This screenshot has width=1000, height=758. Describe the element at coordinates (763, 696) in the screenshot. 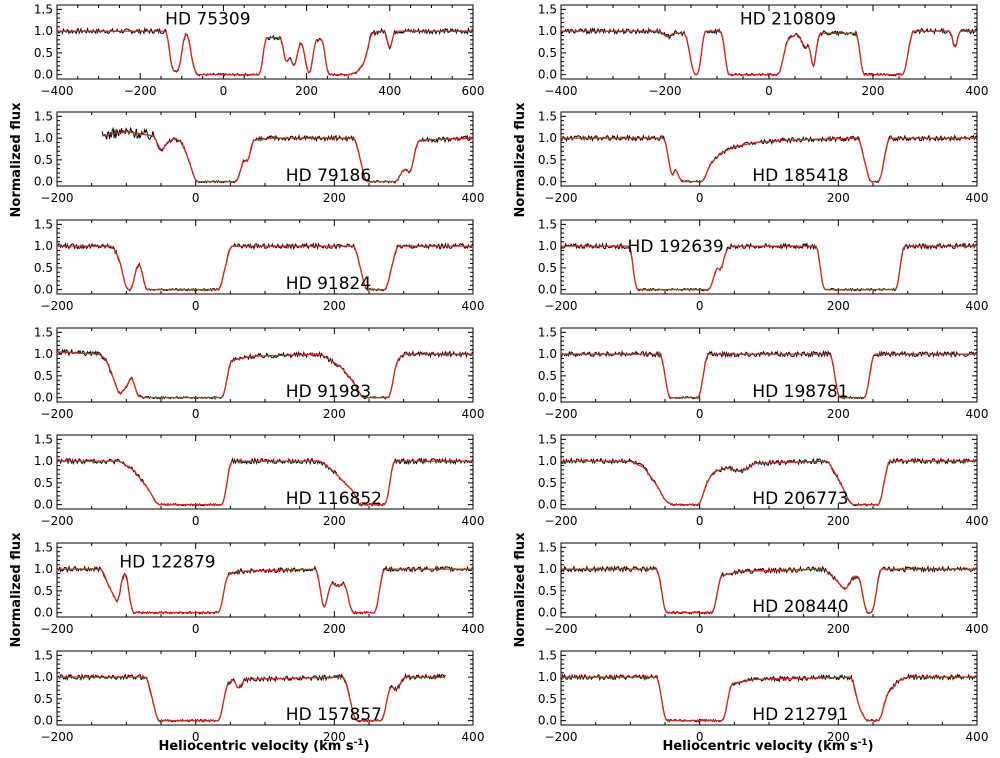

I see `panel-hd-212791: 0.0 0.5 1.0 1.5 −200 0 200 400 HD 212791` at that location.